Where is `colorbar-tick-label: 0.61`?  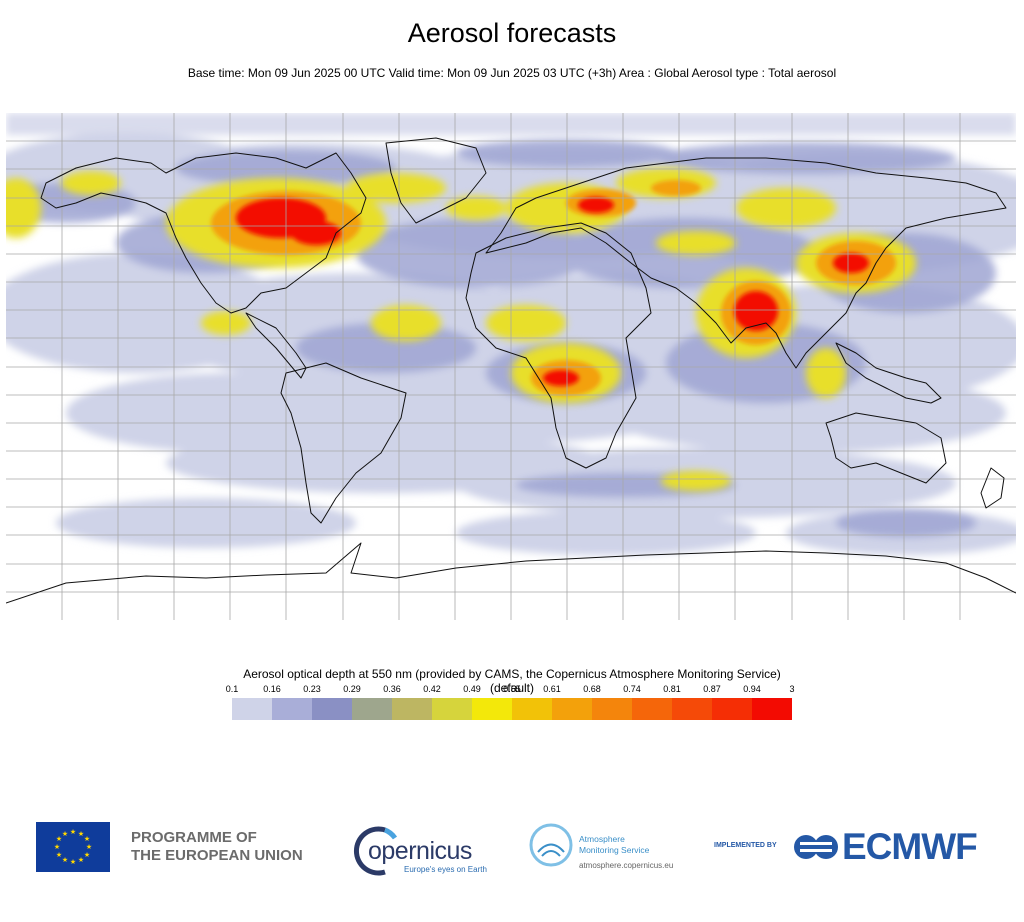
colorbar-tick-label: 0.61 is located at coordinates (552, 689).